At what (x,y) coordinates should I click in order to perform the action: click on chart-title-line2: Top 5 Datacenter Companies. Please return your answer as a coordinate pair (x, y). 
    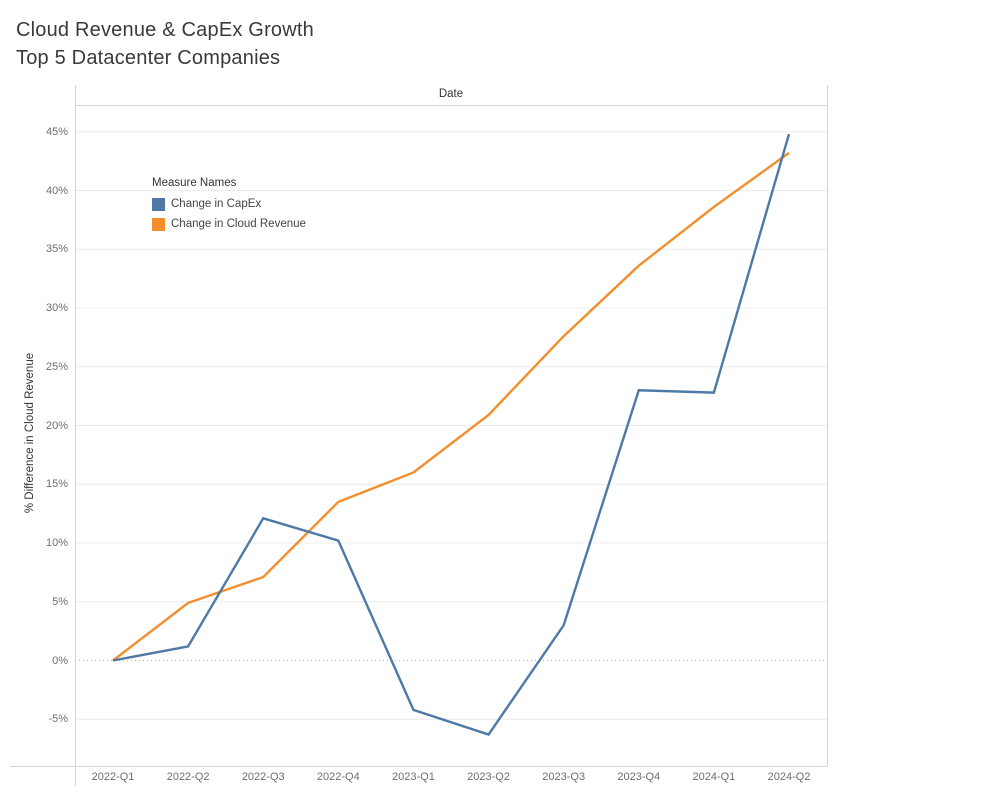
    Looking at the image, I should click on (148, 58).